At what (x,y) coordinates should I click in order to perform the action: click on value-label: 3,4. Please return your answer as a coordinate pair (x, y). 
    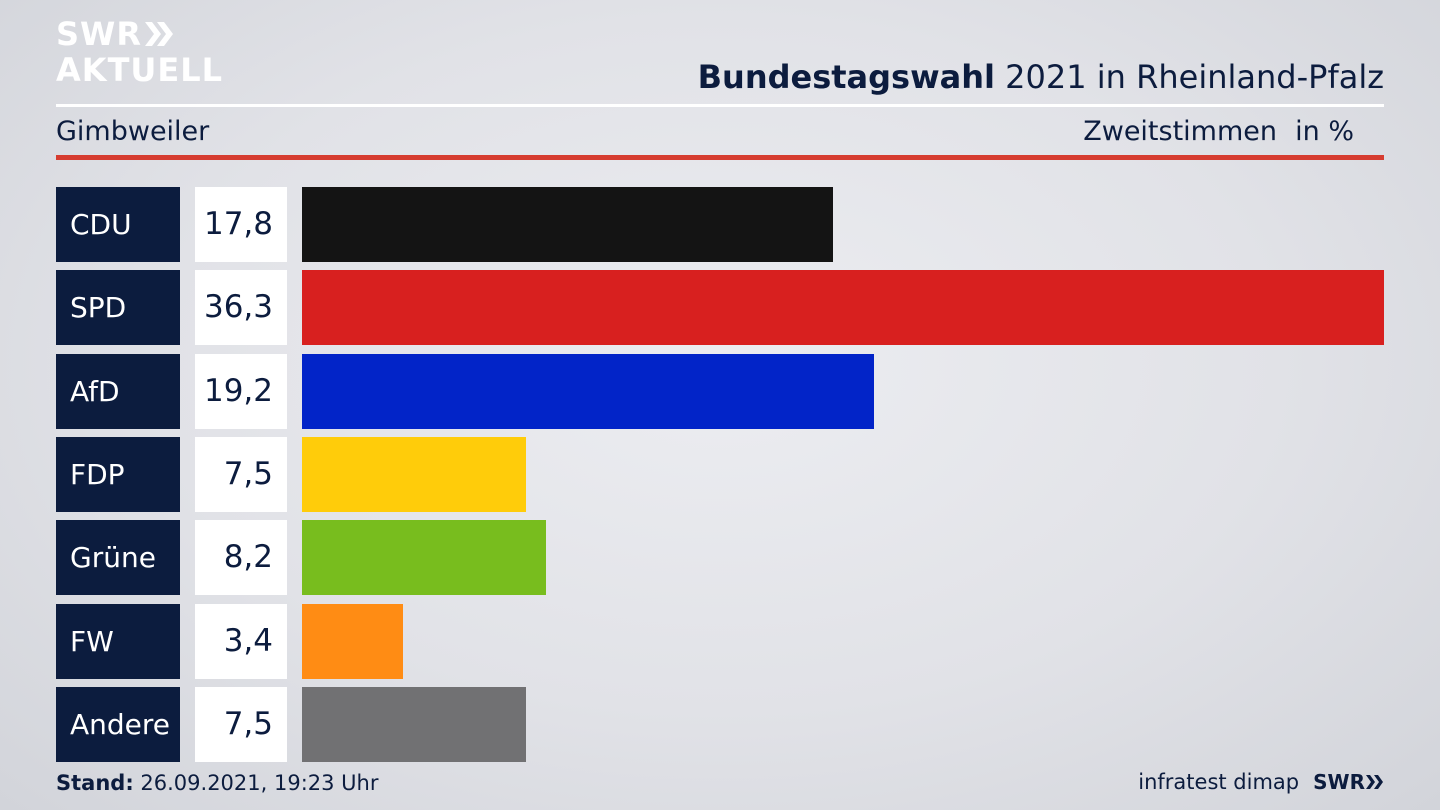
    Looking at the image, I should click on (241, 641).